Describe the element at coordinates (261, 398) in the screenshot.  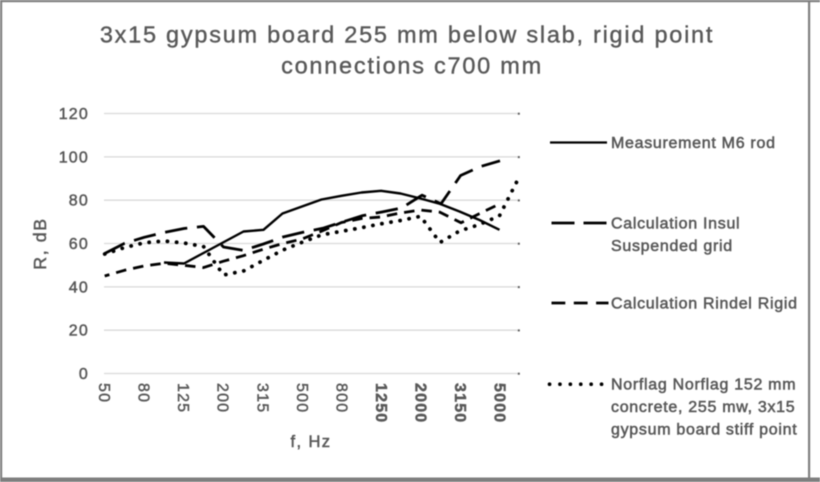
I see `svg-text: 315` at that location.